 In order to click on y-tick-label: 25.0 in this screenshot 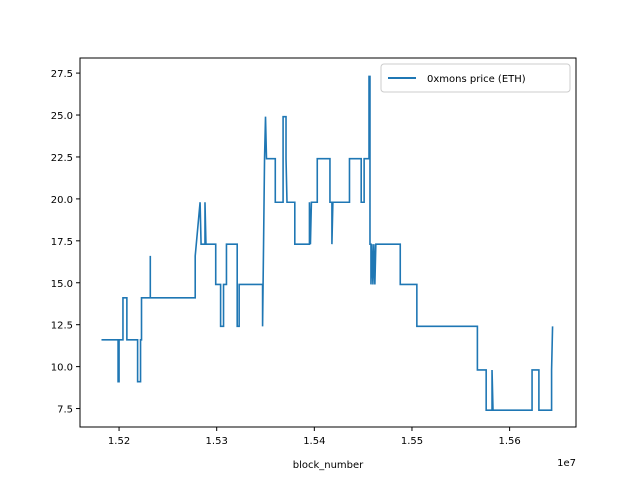, I will do `click(62, 116)`.